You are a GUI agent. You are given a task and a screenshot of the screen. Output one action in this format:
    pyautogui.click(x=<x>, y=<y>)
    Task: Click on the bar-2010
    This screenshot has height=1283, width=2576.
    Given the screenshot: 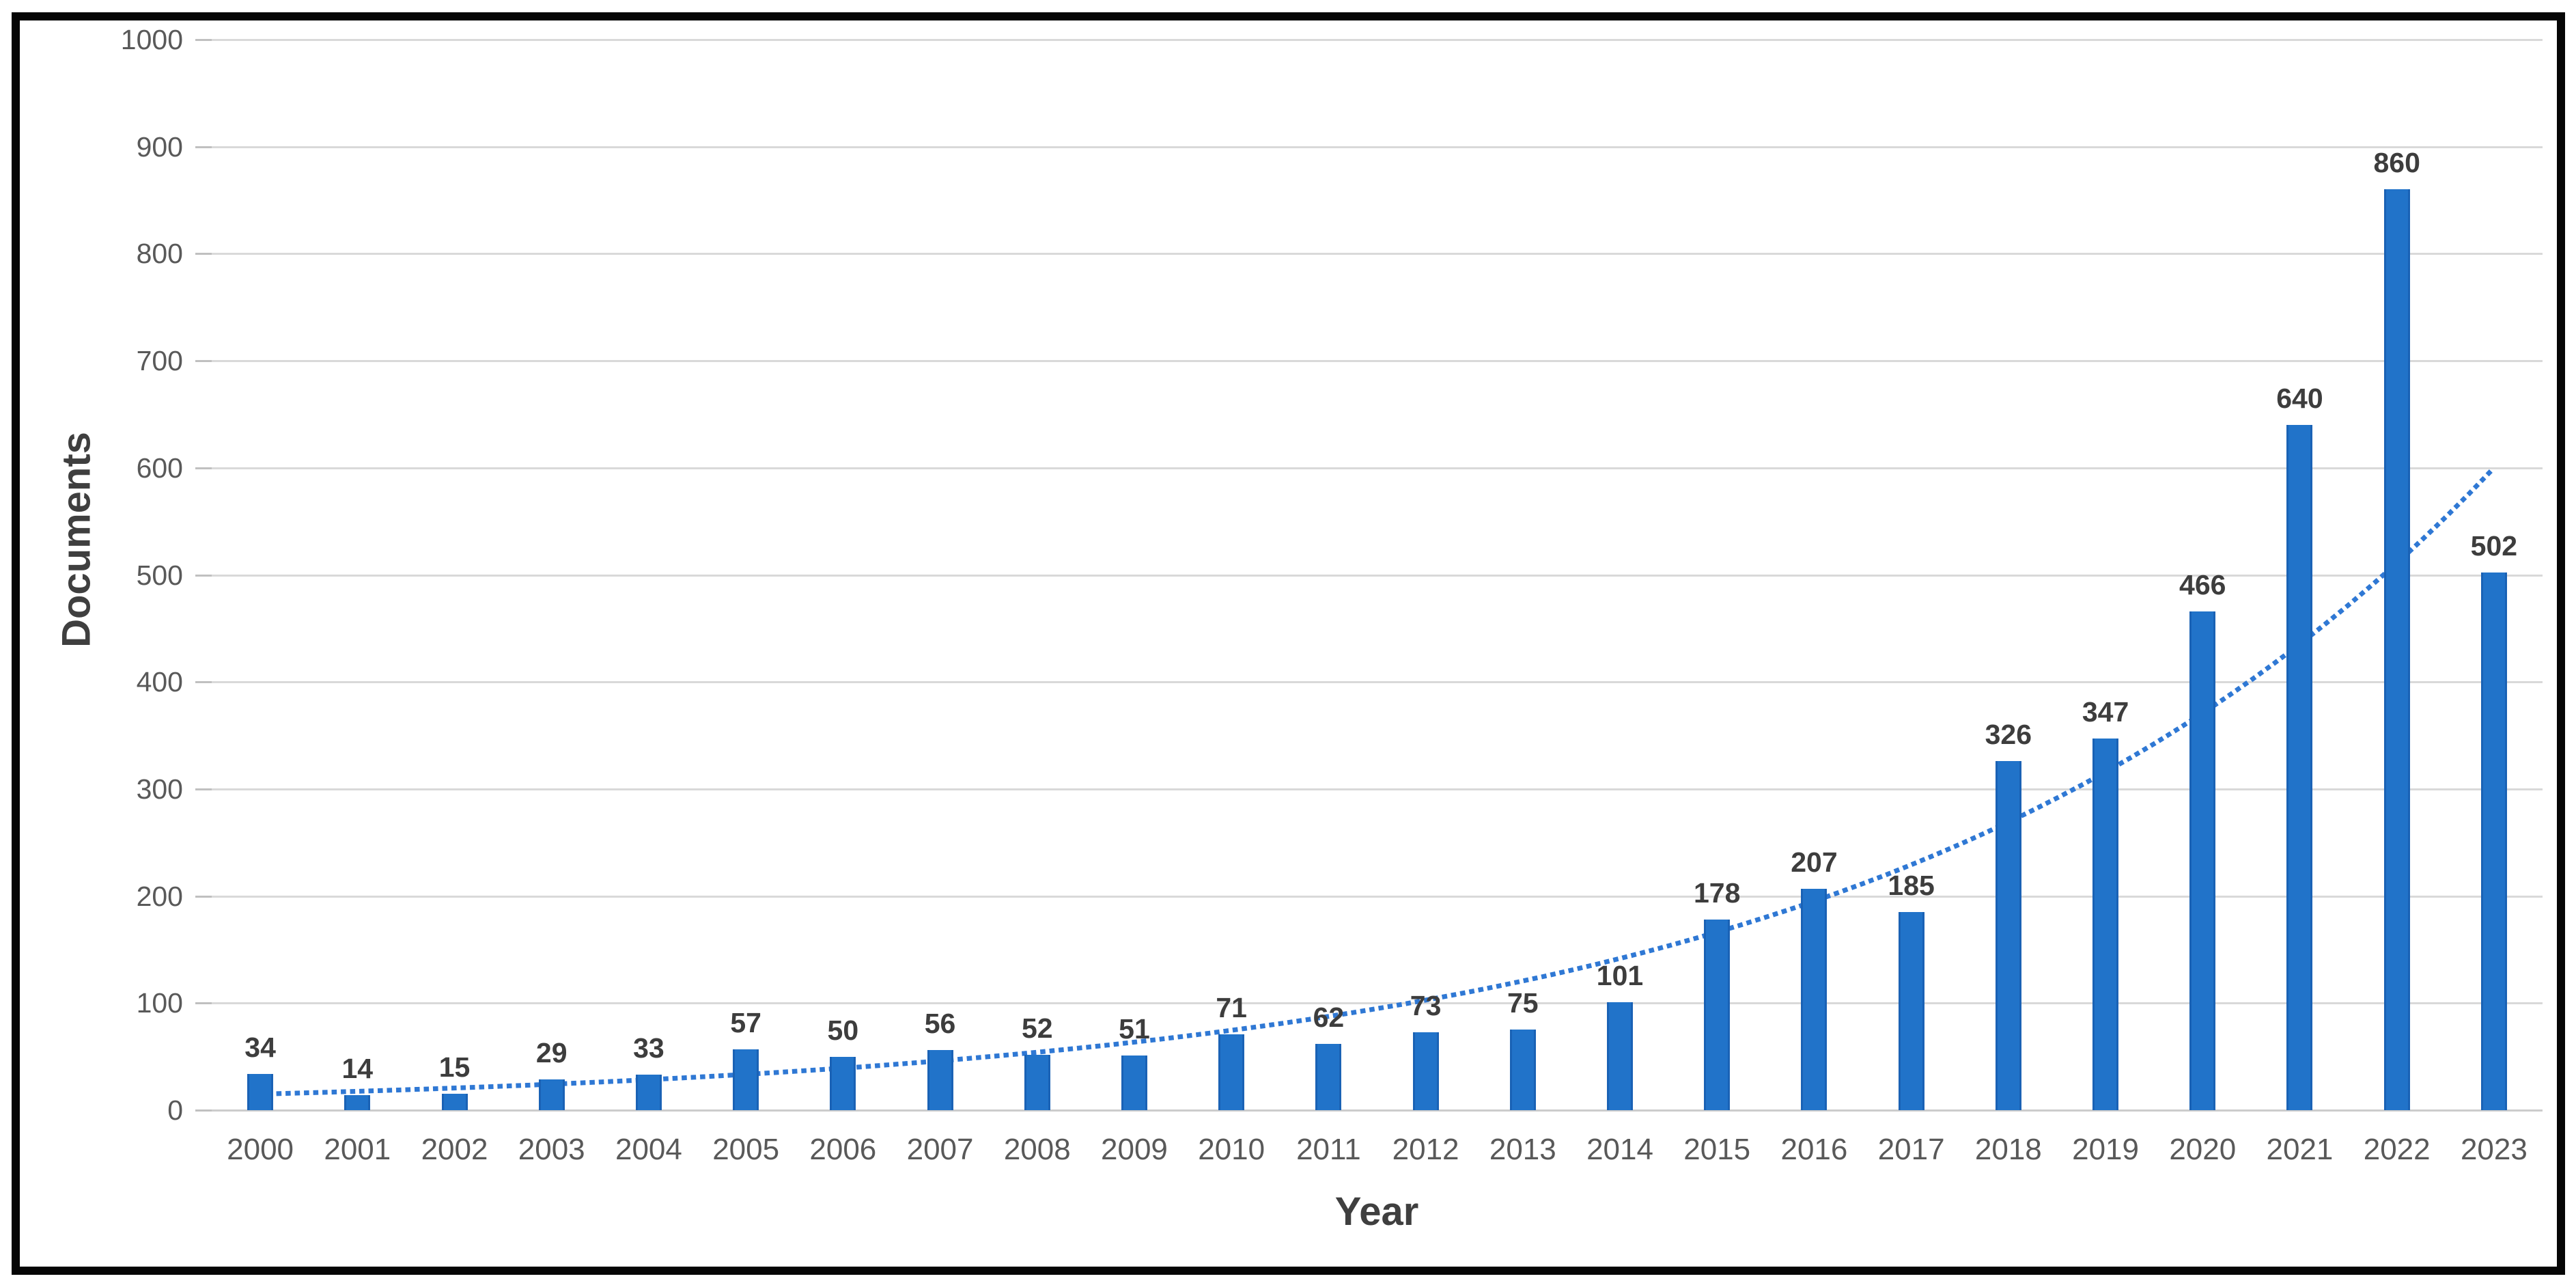 What is the action you would take?
    pyautogui.click(x=1231, y=1072)
    